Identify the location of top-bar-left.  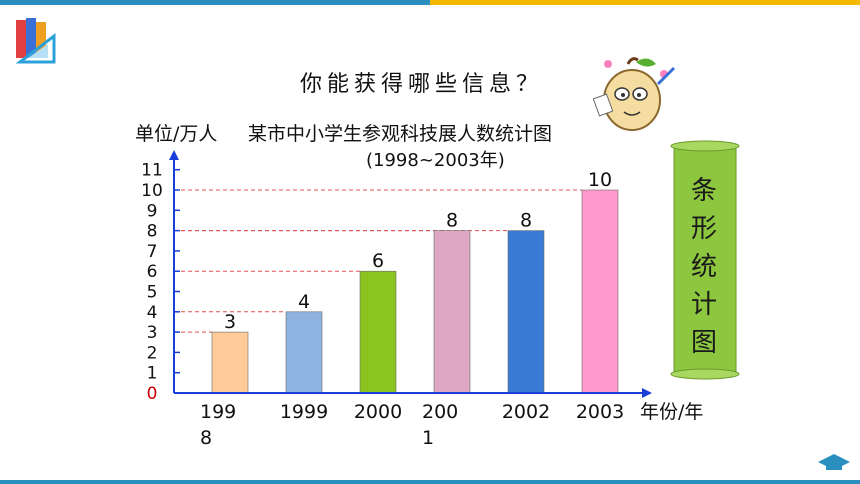
(215, 2).